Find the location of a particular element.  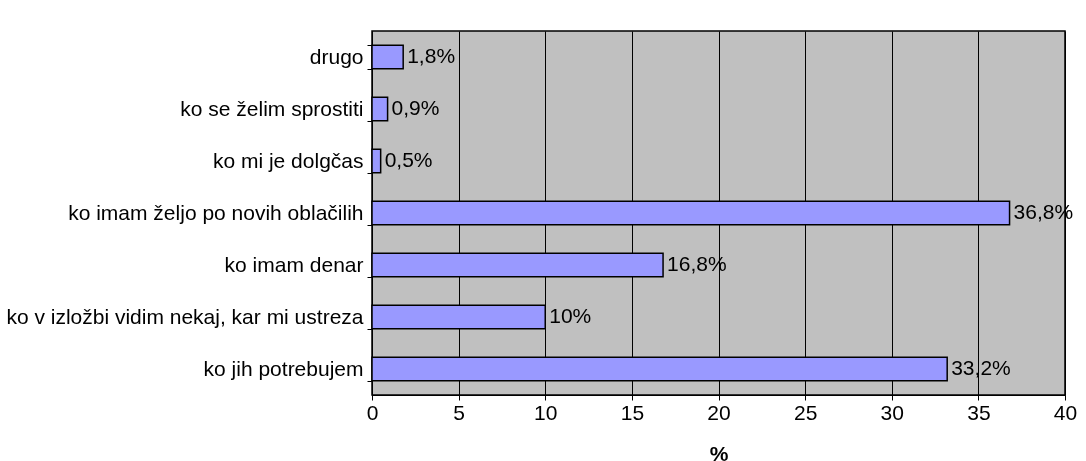

x-axis-title: % is located at coordinates (719, 451).